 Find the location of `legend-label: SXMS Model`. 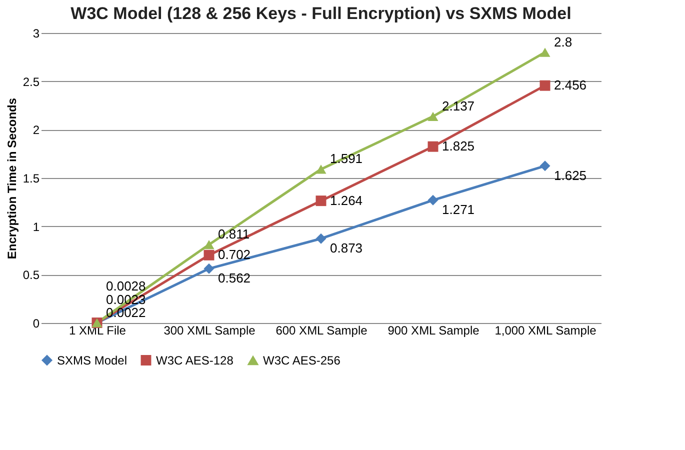

legend-label: SXMS Model is located at coordinates (92, 360).